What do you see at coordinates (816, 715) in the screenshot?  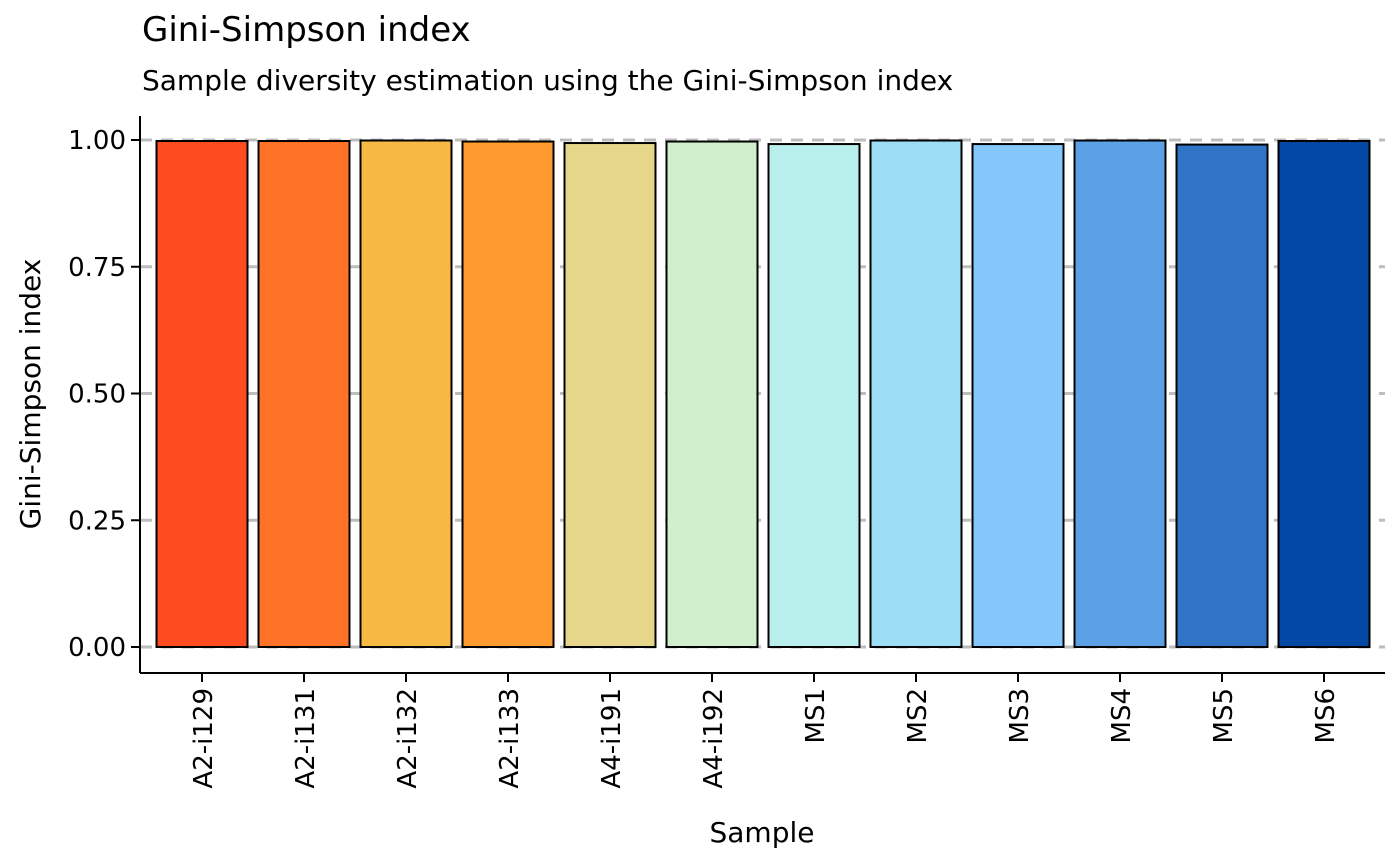 I see `x-tick-label: MS1` at bounding box center [816, 715].